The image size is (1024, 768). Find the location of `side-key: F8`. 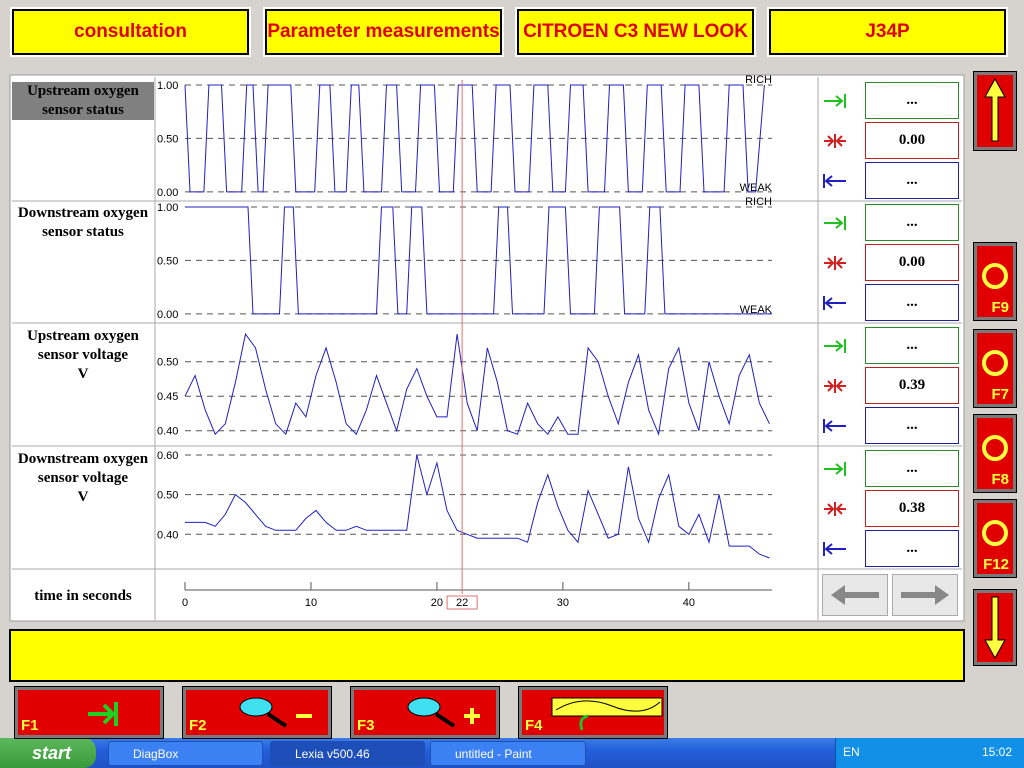

side-key: F8 is located at coordinates (995, 453).